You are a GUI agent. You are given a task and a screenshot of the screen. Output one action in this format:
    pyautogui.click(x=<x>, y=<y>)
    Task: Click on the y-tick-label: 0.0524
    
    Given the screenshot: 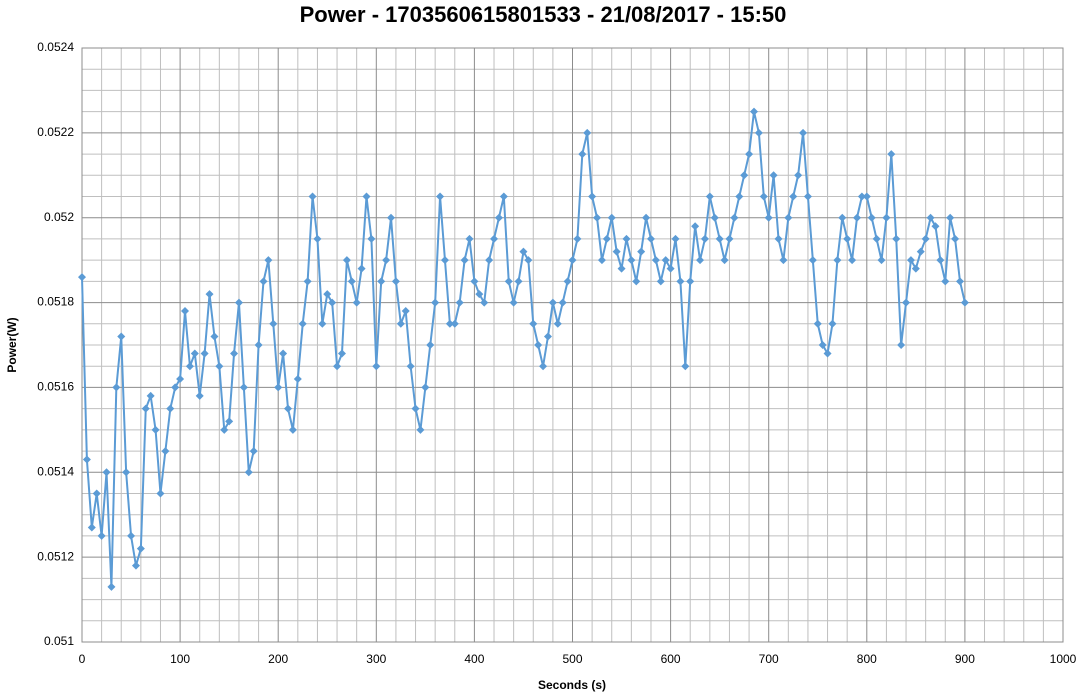 What is the action you would take?
    pyautogui.click(x=55, y=47)
    